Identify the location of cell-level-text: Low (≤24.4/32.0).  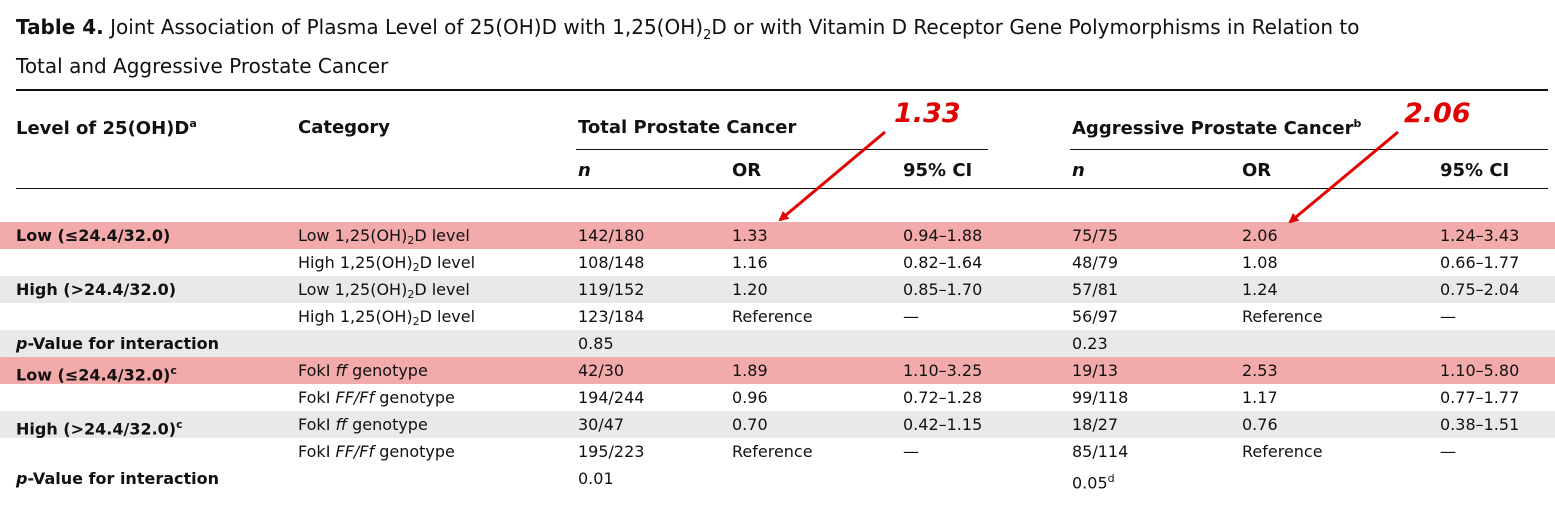
(93, 375).